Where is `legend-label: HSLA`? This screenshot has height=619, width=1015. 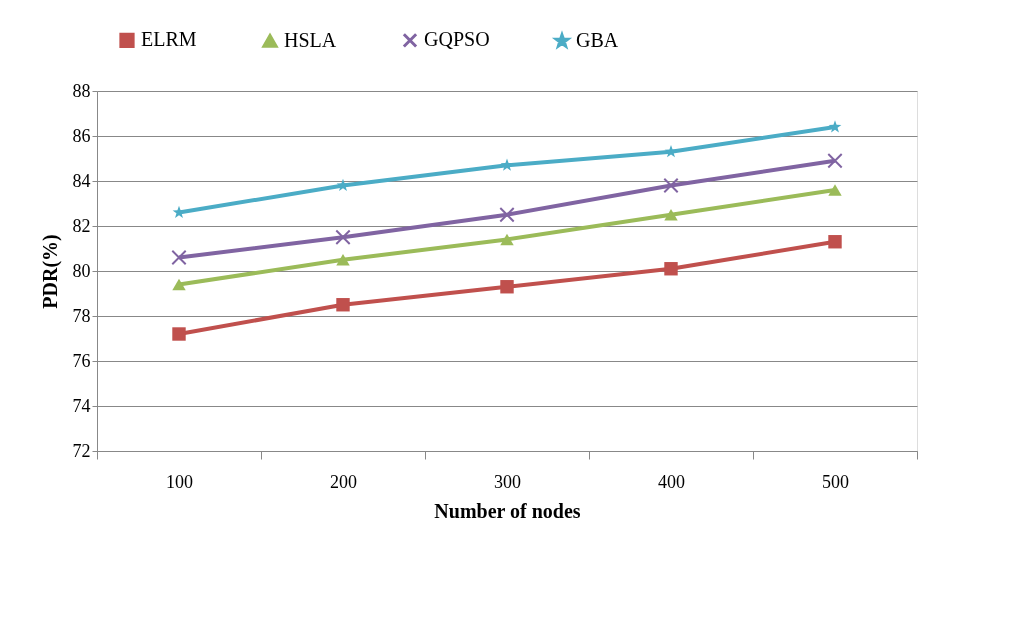 legend-label: HSLA is located at coordinates (310, 39).